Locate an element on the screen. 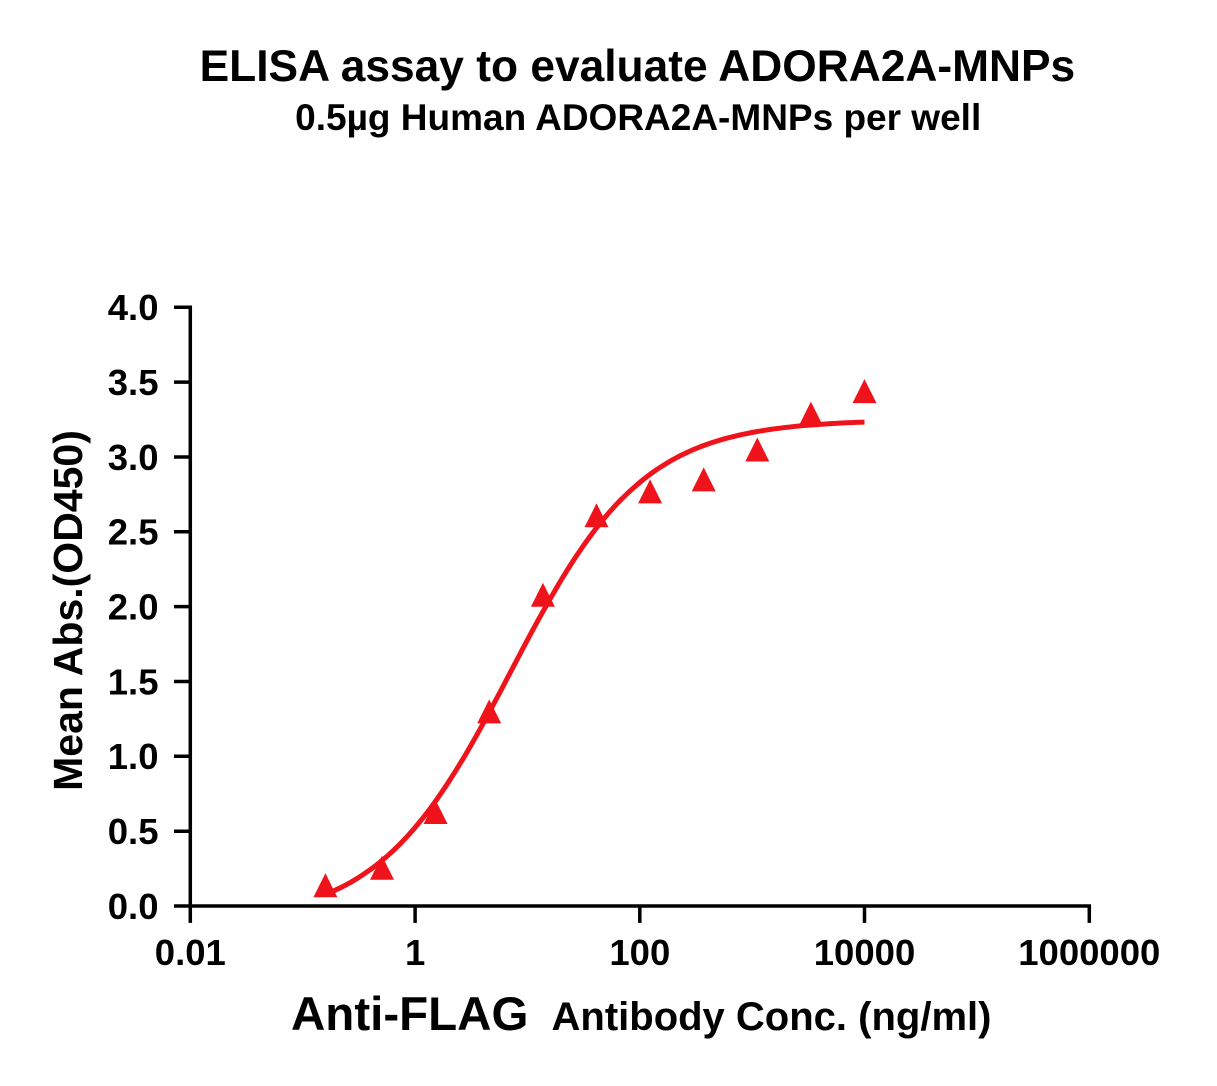  svg-text: 1.5 is located at coordinates (133, 681).